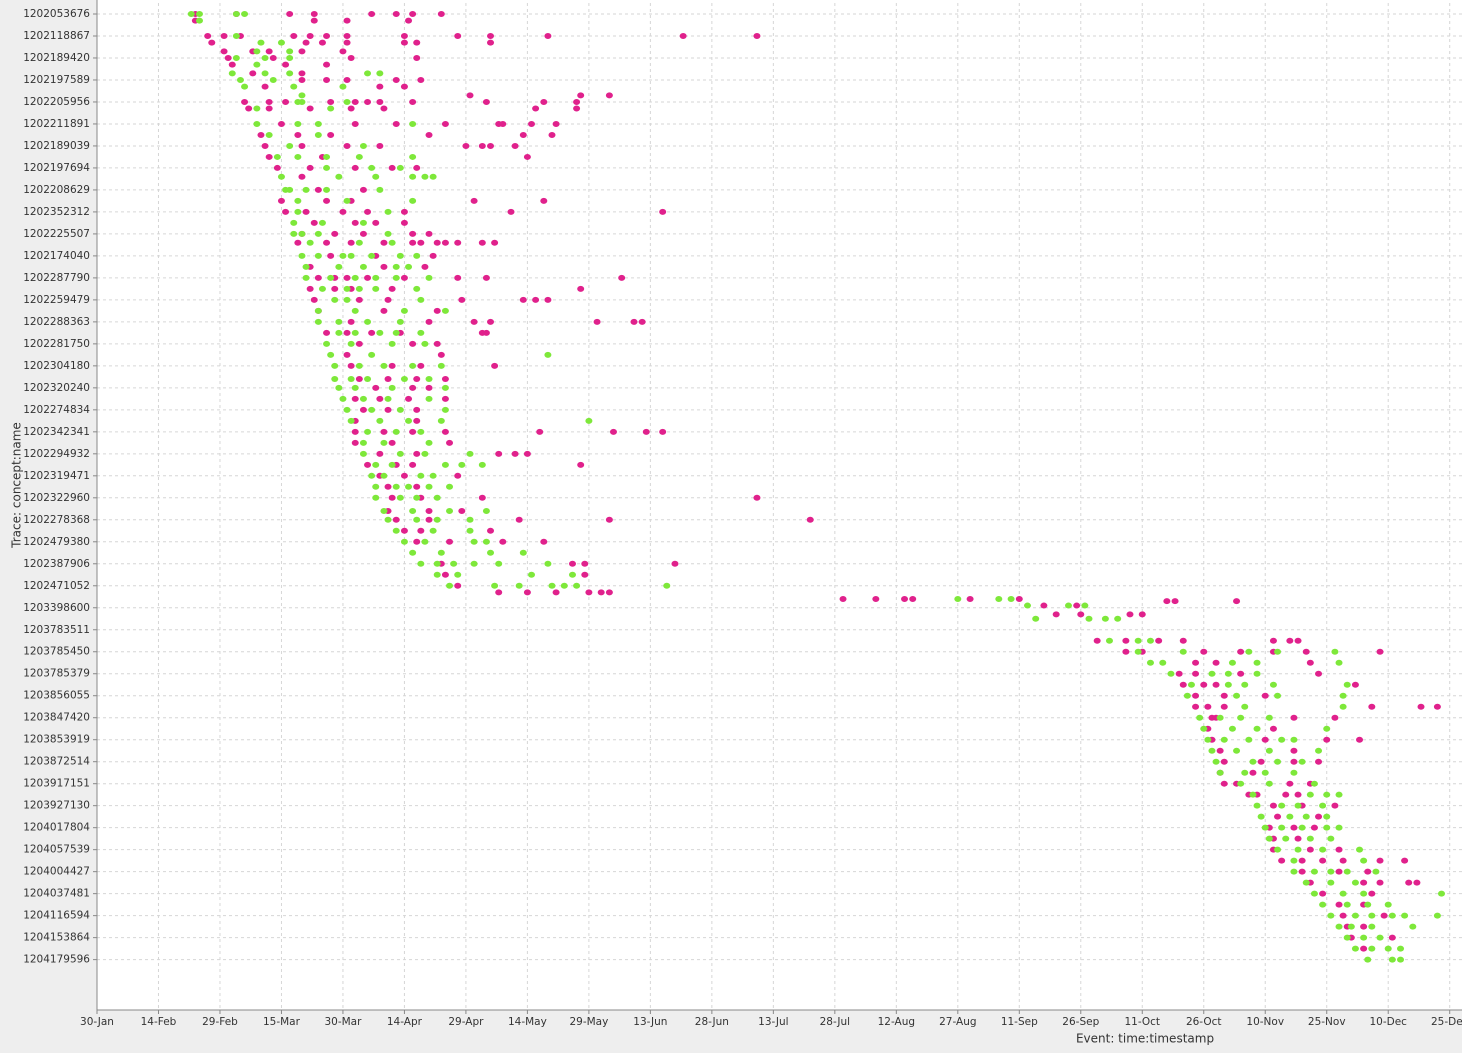 The width and height of the screenshot is (1462, 1053). Describe the element at coordinates (56, 762) in the screenshot. I see `y-tick-label: 1203872514` at that location.